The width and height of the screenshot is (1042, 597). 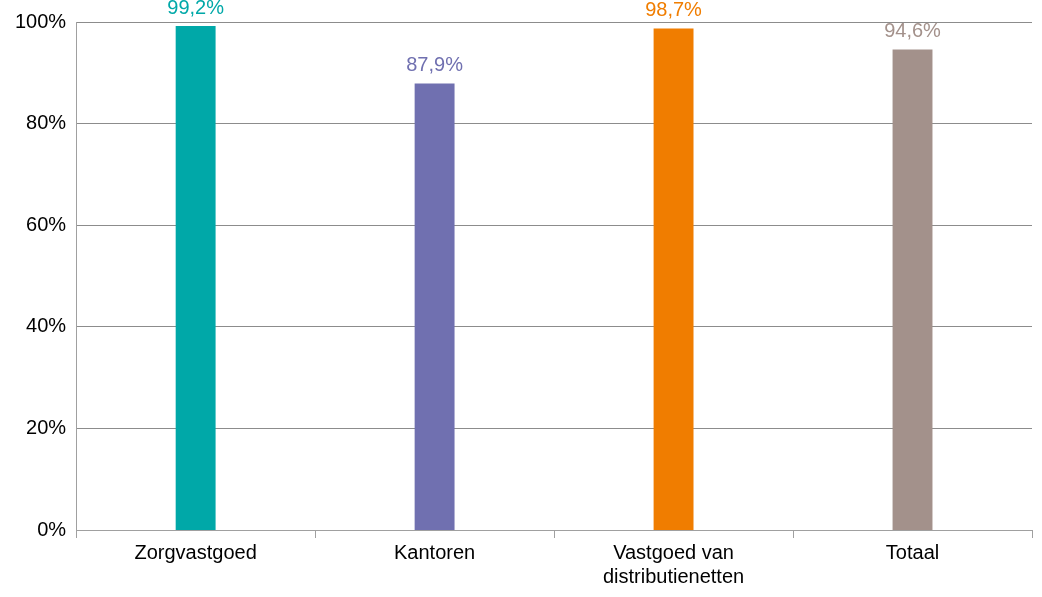 What do you see at coordinates (46, 223) in the screenshot?
I see `y-tick-label: 60%` at bounding box center [46, 223].